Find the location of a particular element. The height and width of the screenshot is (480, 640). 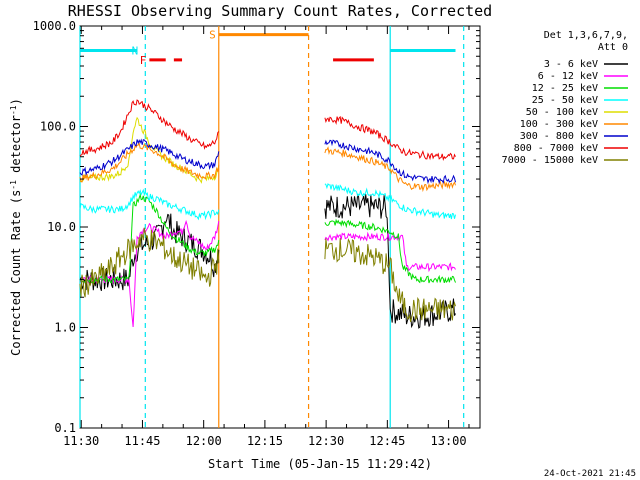

flag-bar-label: F is located at coordinates (143, 60).